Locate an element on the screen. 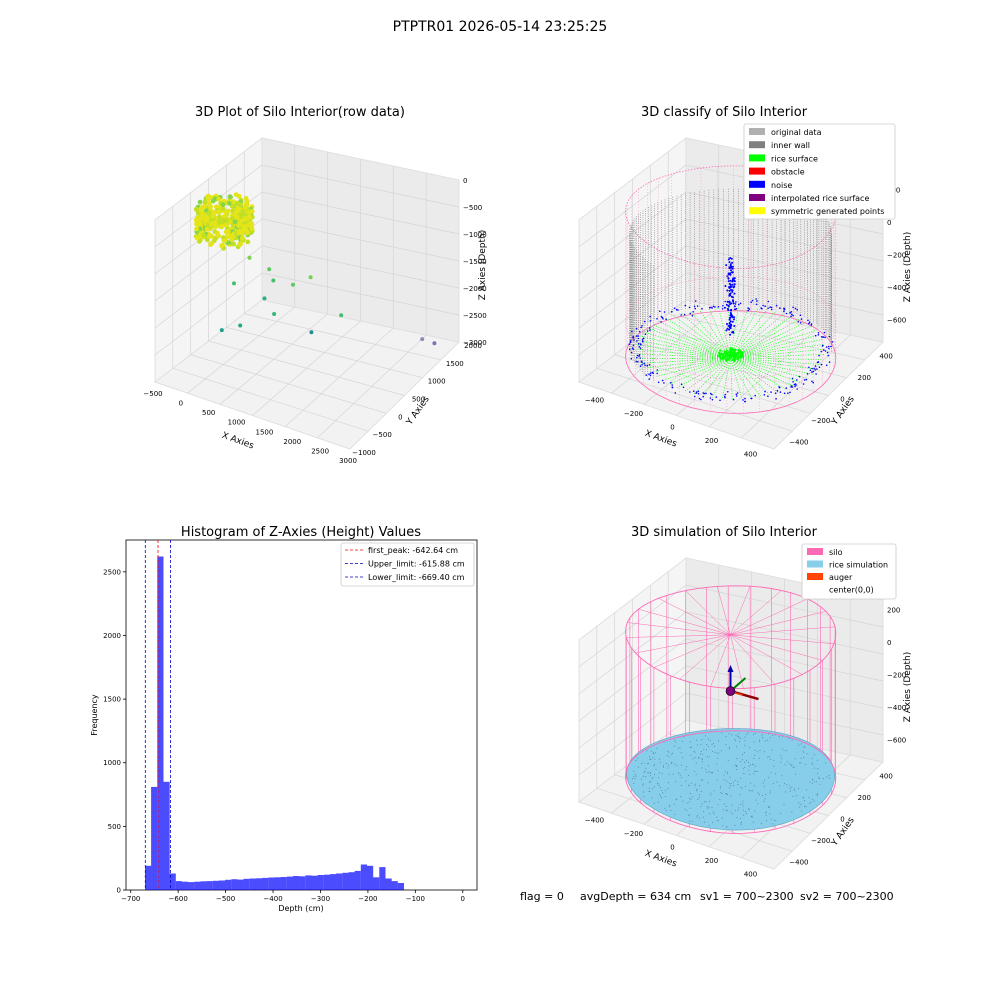 The width and height of the screenshot is (1000, 1000). panel2-y-tick: −400 is located at coordinates (798, 442).